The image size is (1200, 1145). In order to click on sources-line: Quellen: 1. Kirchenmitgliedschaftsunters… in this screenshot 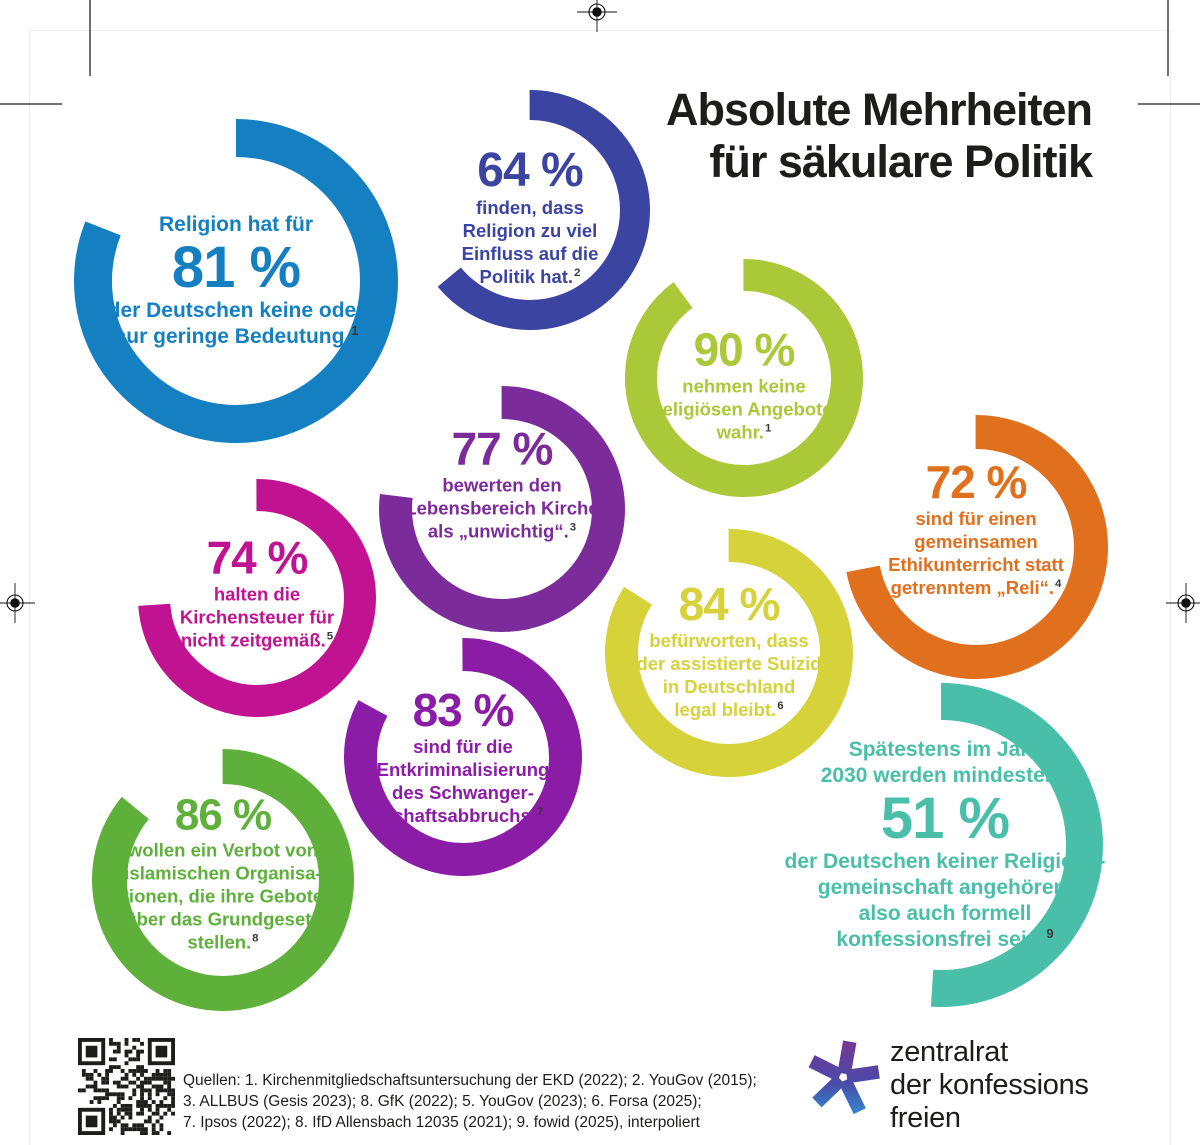, I will do `click(470, 1080)`.